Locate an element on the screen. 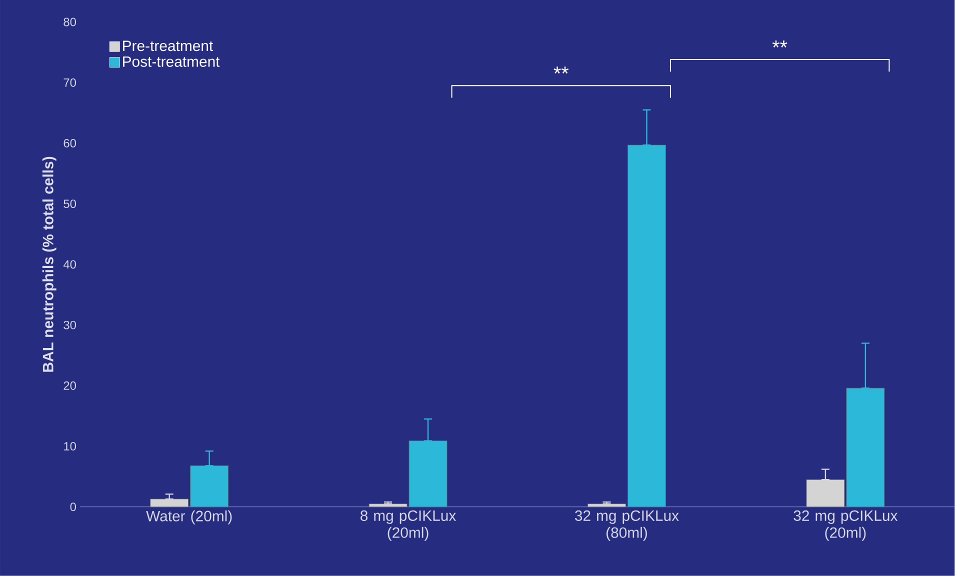 This screenshot has height=576, width=955. legend-label: Pre-treatment is located at coordinates (168, 46).